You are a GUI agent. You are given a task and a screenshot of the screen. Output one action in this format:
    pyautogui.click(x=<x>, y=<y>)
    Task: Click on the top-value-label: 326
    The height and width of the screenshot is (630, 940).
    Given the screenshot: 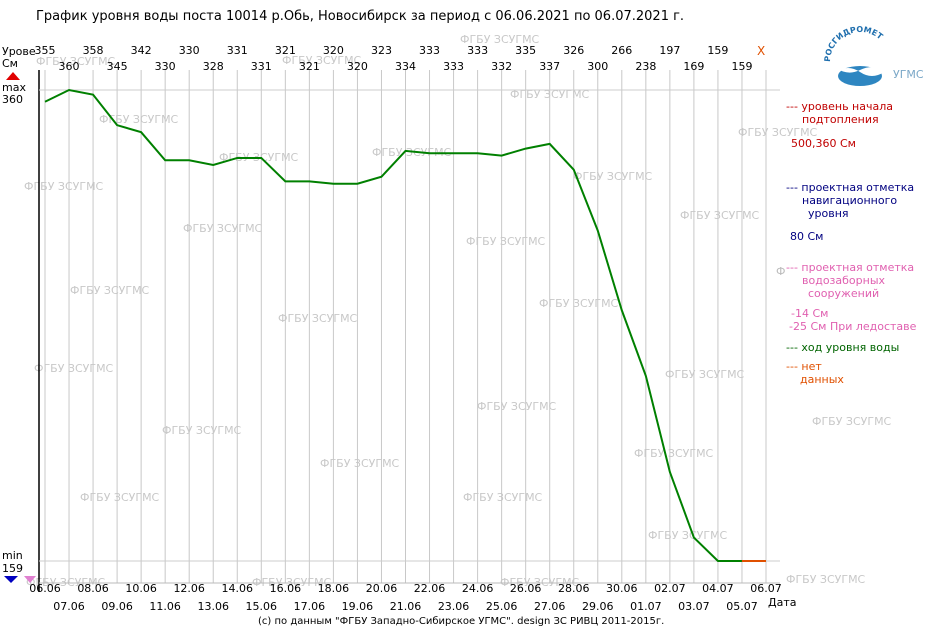 What is the action you would take?
    pyautogui.click(x=573, y=50)
    